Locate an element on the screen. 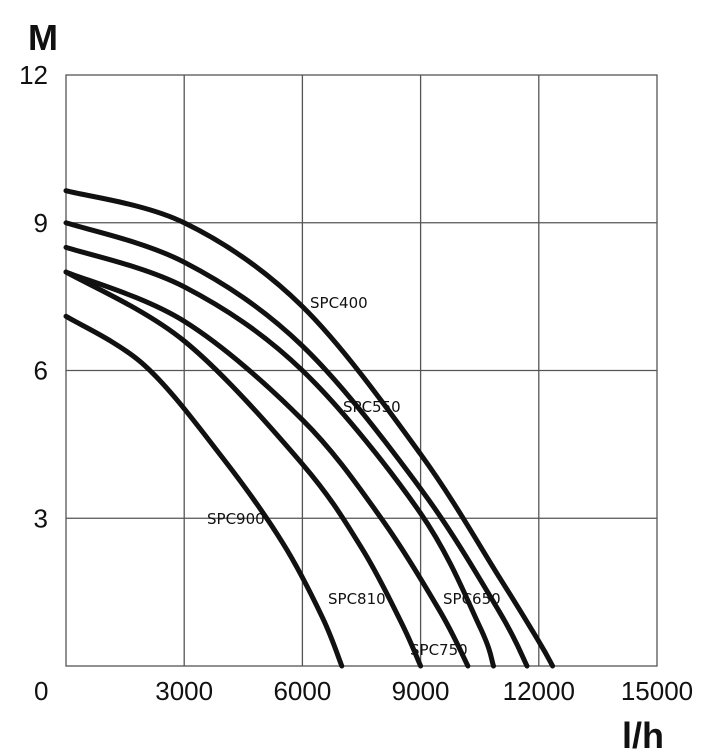 This screenshot has width=706, height=756. series-label-spc750: SPC750 is located at coordinates (439, 650).